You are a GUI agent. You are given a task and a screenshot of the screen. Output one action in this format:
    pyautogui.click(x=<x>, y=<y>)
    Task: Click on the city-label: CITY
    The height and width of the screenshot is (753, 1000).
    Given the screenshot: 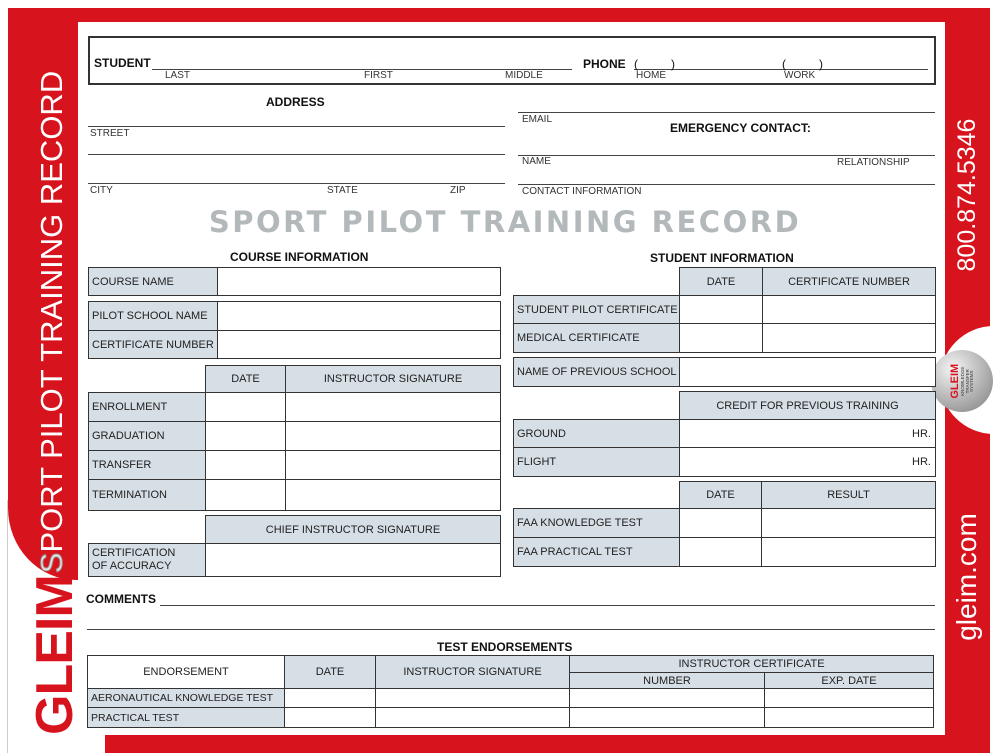 What is the action you would take?
    pyautogui.click(x=101, y=190)
    